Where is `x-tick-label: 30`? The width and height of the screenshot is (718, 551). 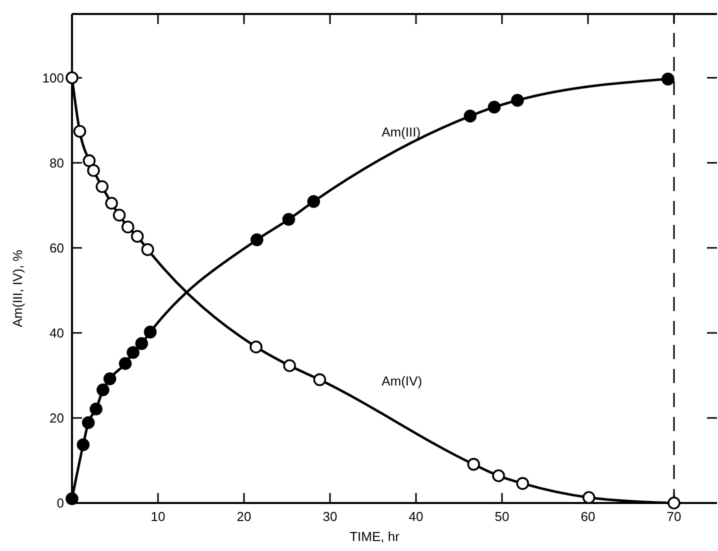 x-tick-label: 30 is located at coordinates (330, 516).